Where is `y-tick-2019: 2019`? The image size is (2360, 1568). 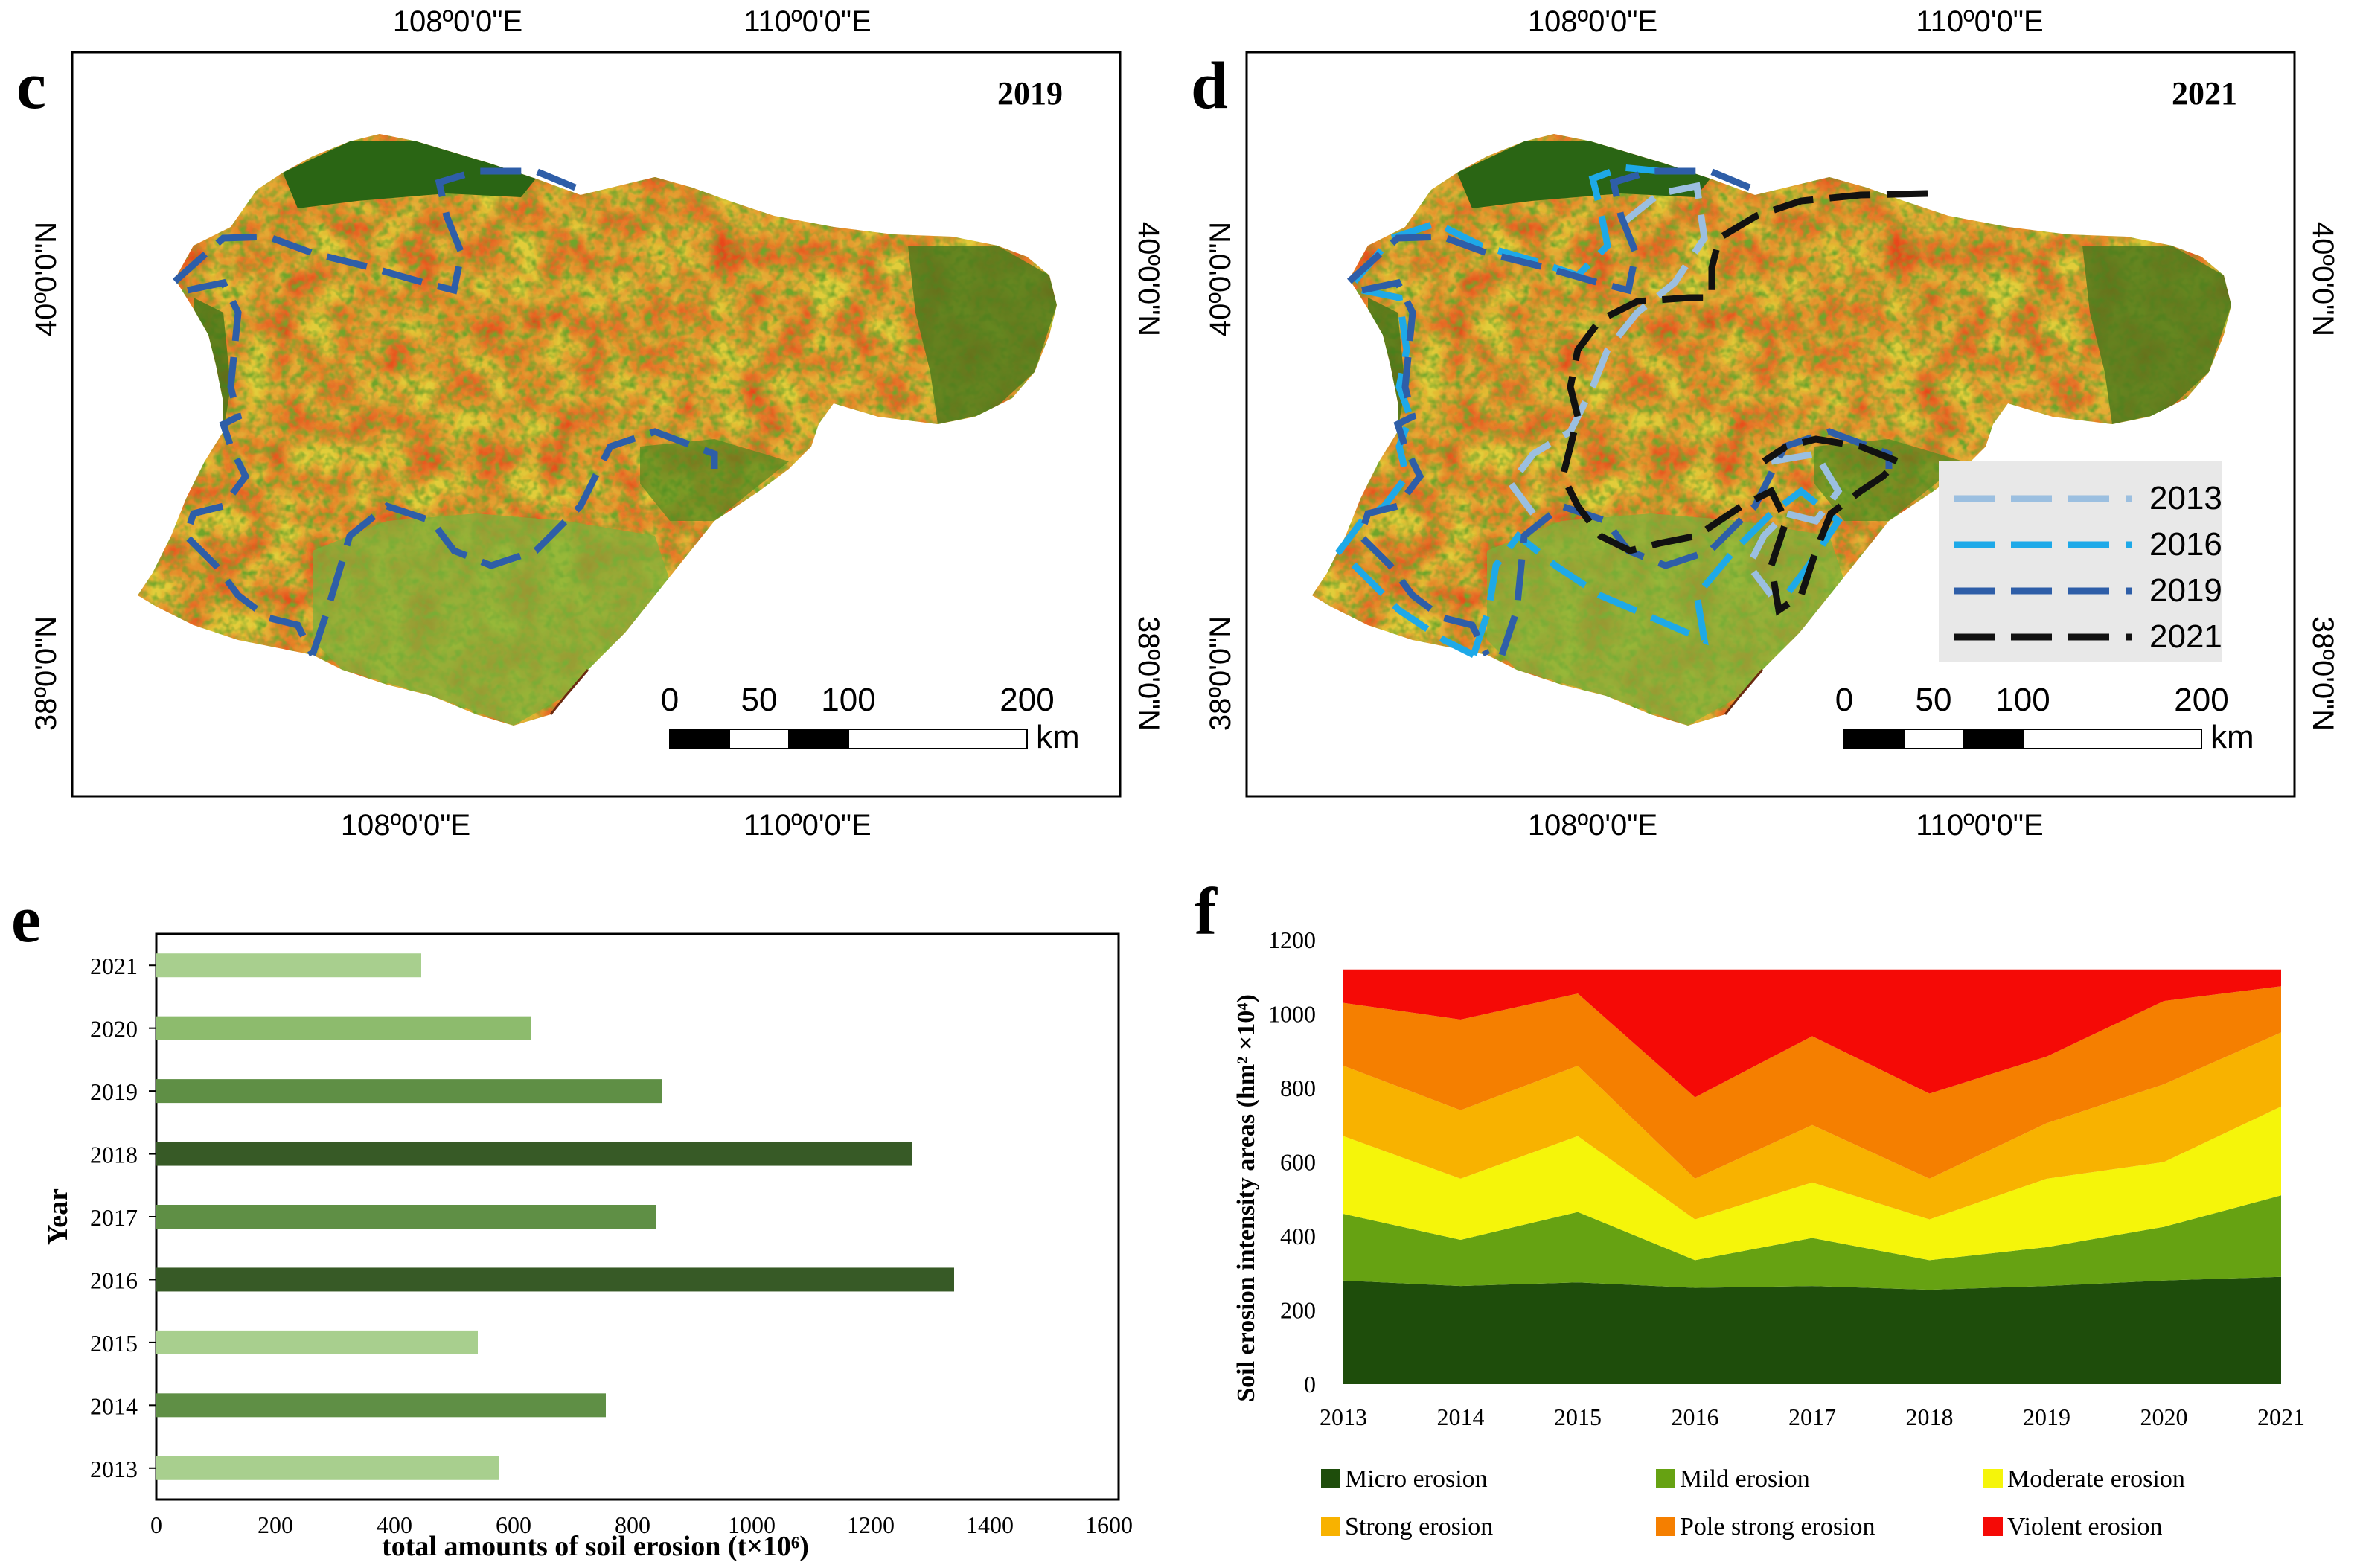 y-tick-2019: 2019 is located at coordinates (114, 1091).